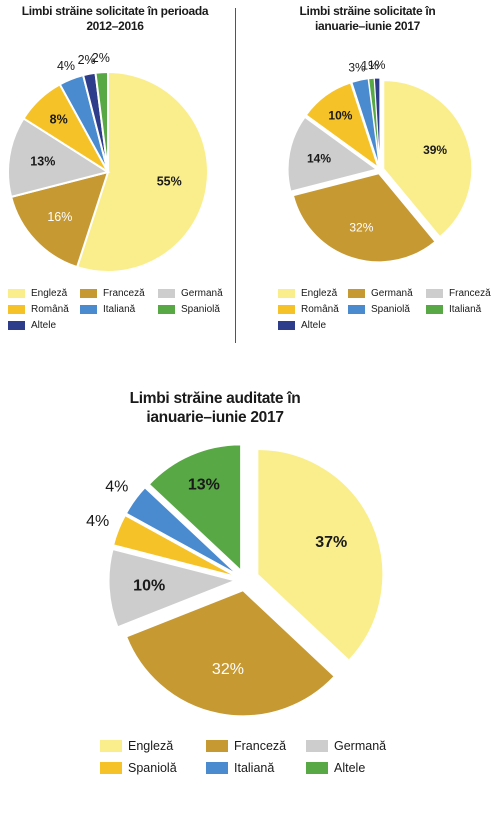  Describe the element at coordinates (169, 182) in the screenshot. I see `pie-slice-label-engleza: 55%` at that location.